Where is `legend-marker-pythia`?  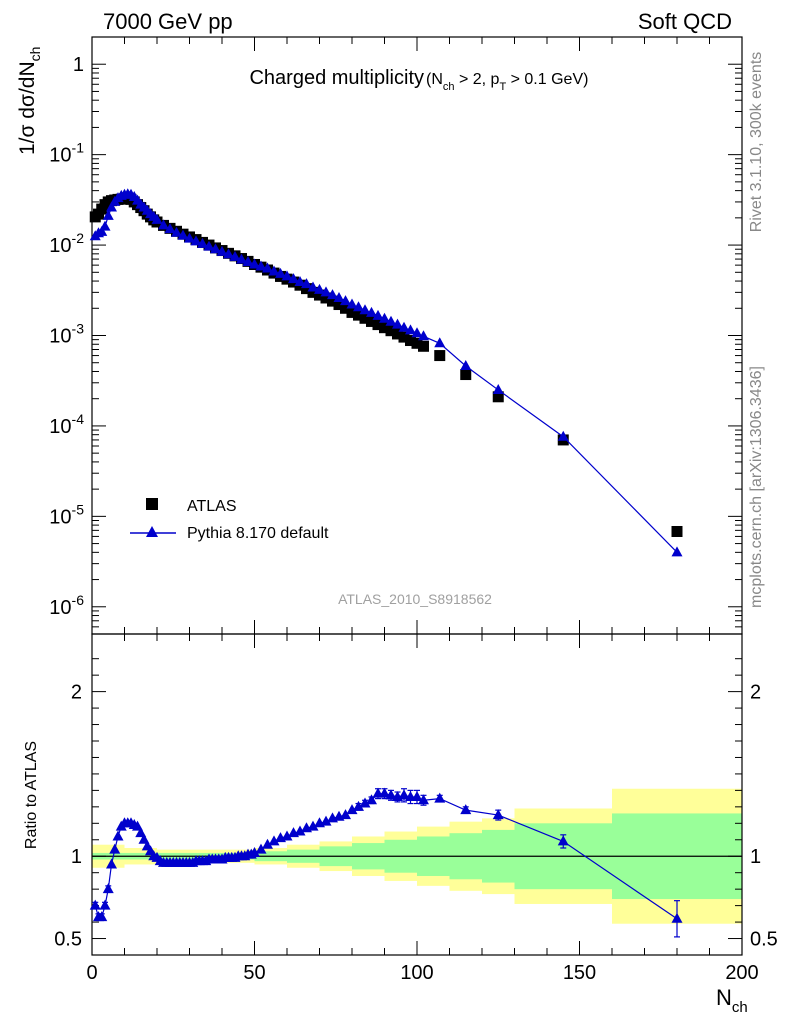
legend-marker-pythia is located at coordinates (152, 531).